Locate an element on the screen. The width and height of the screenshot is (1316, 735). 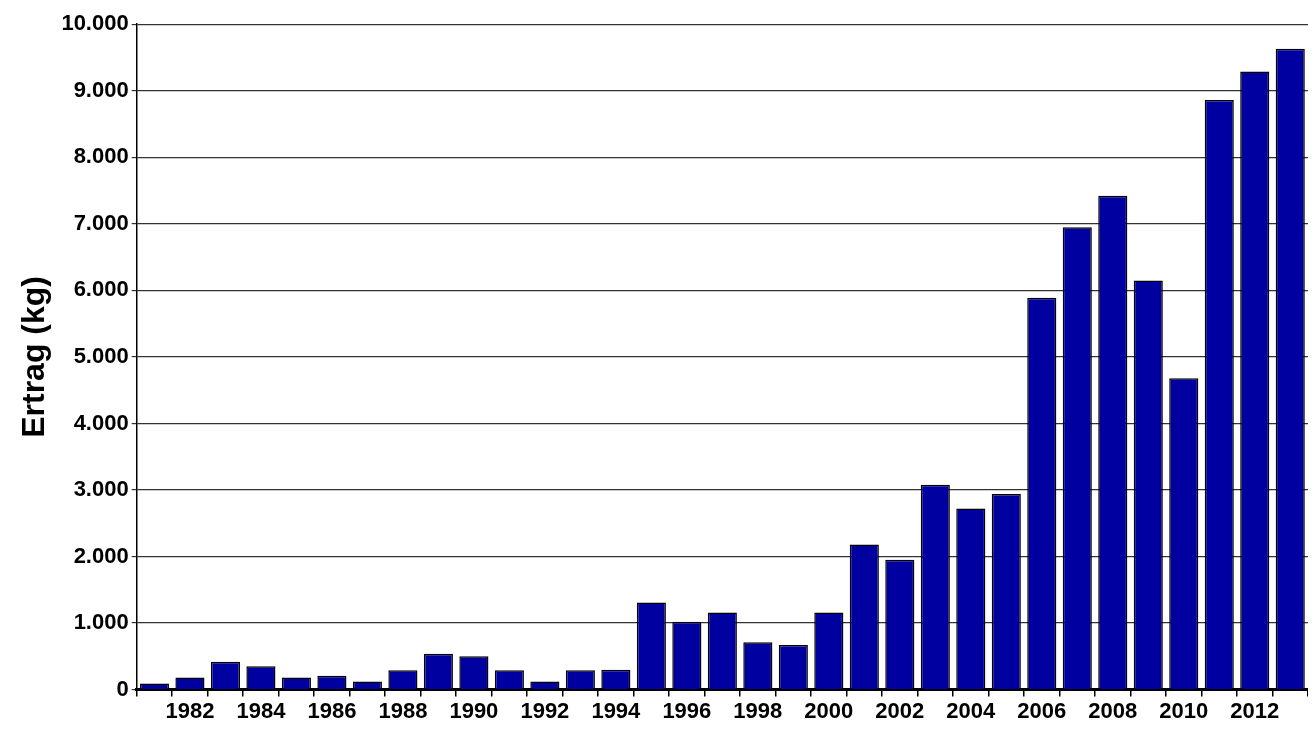
x-tick-label: 1988 is located at coordinates (403, 710).